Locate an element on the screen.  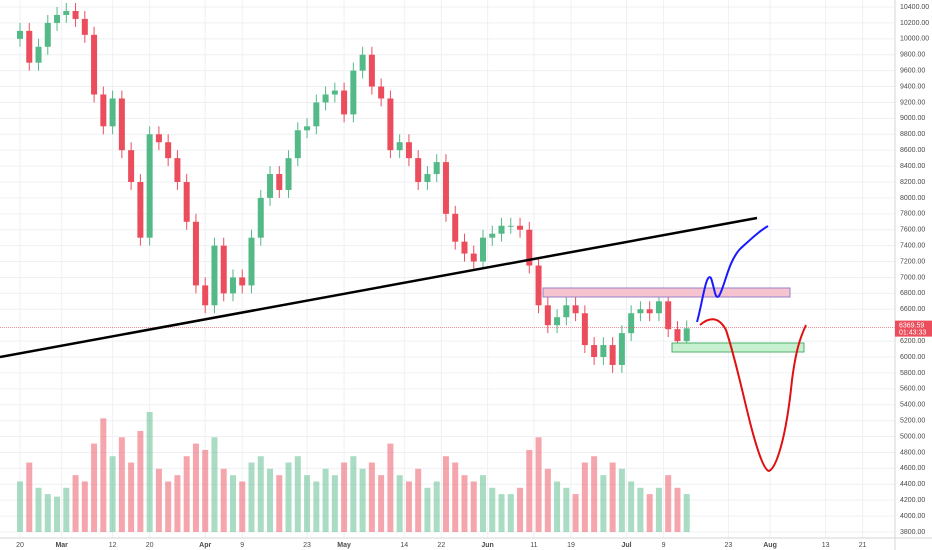
y-tick-label: 8200.00 is located at coordinates (912, 182).